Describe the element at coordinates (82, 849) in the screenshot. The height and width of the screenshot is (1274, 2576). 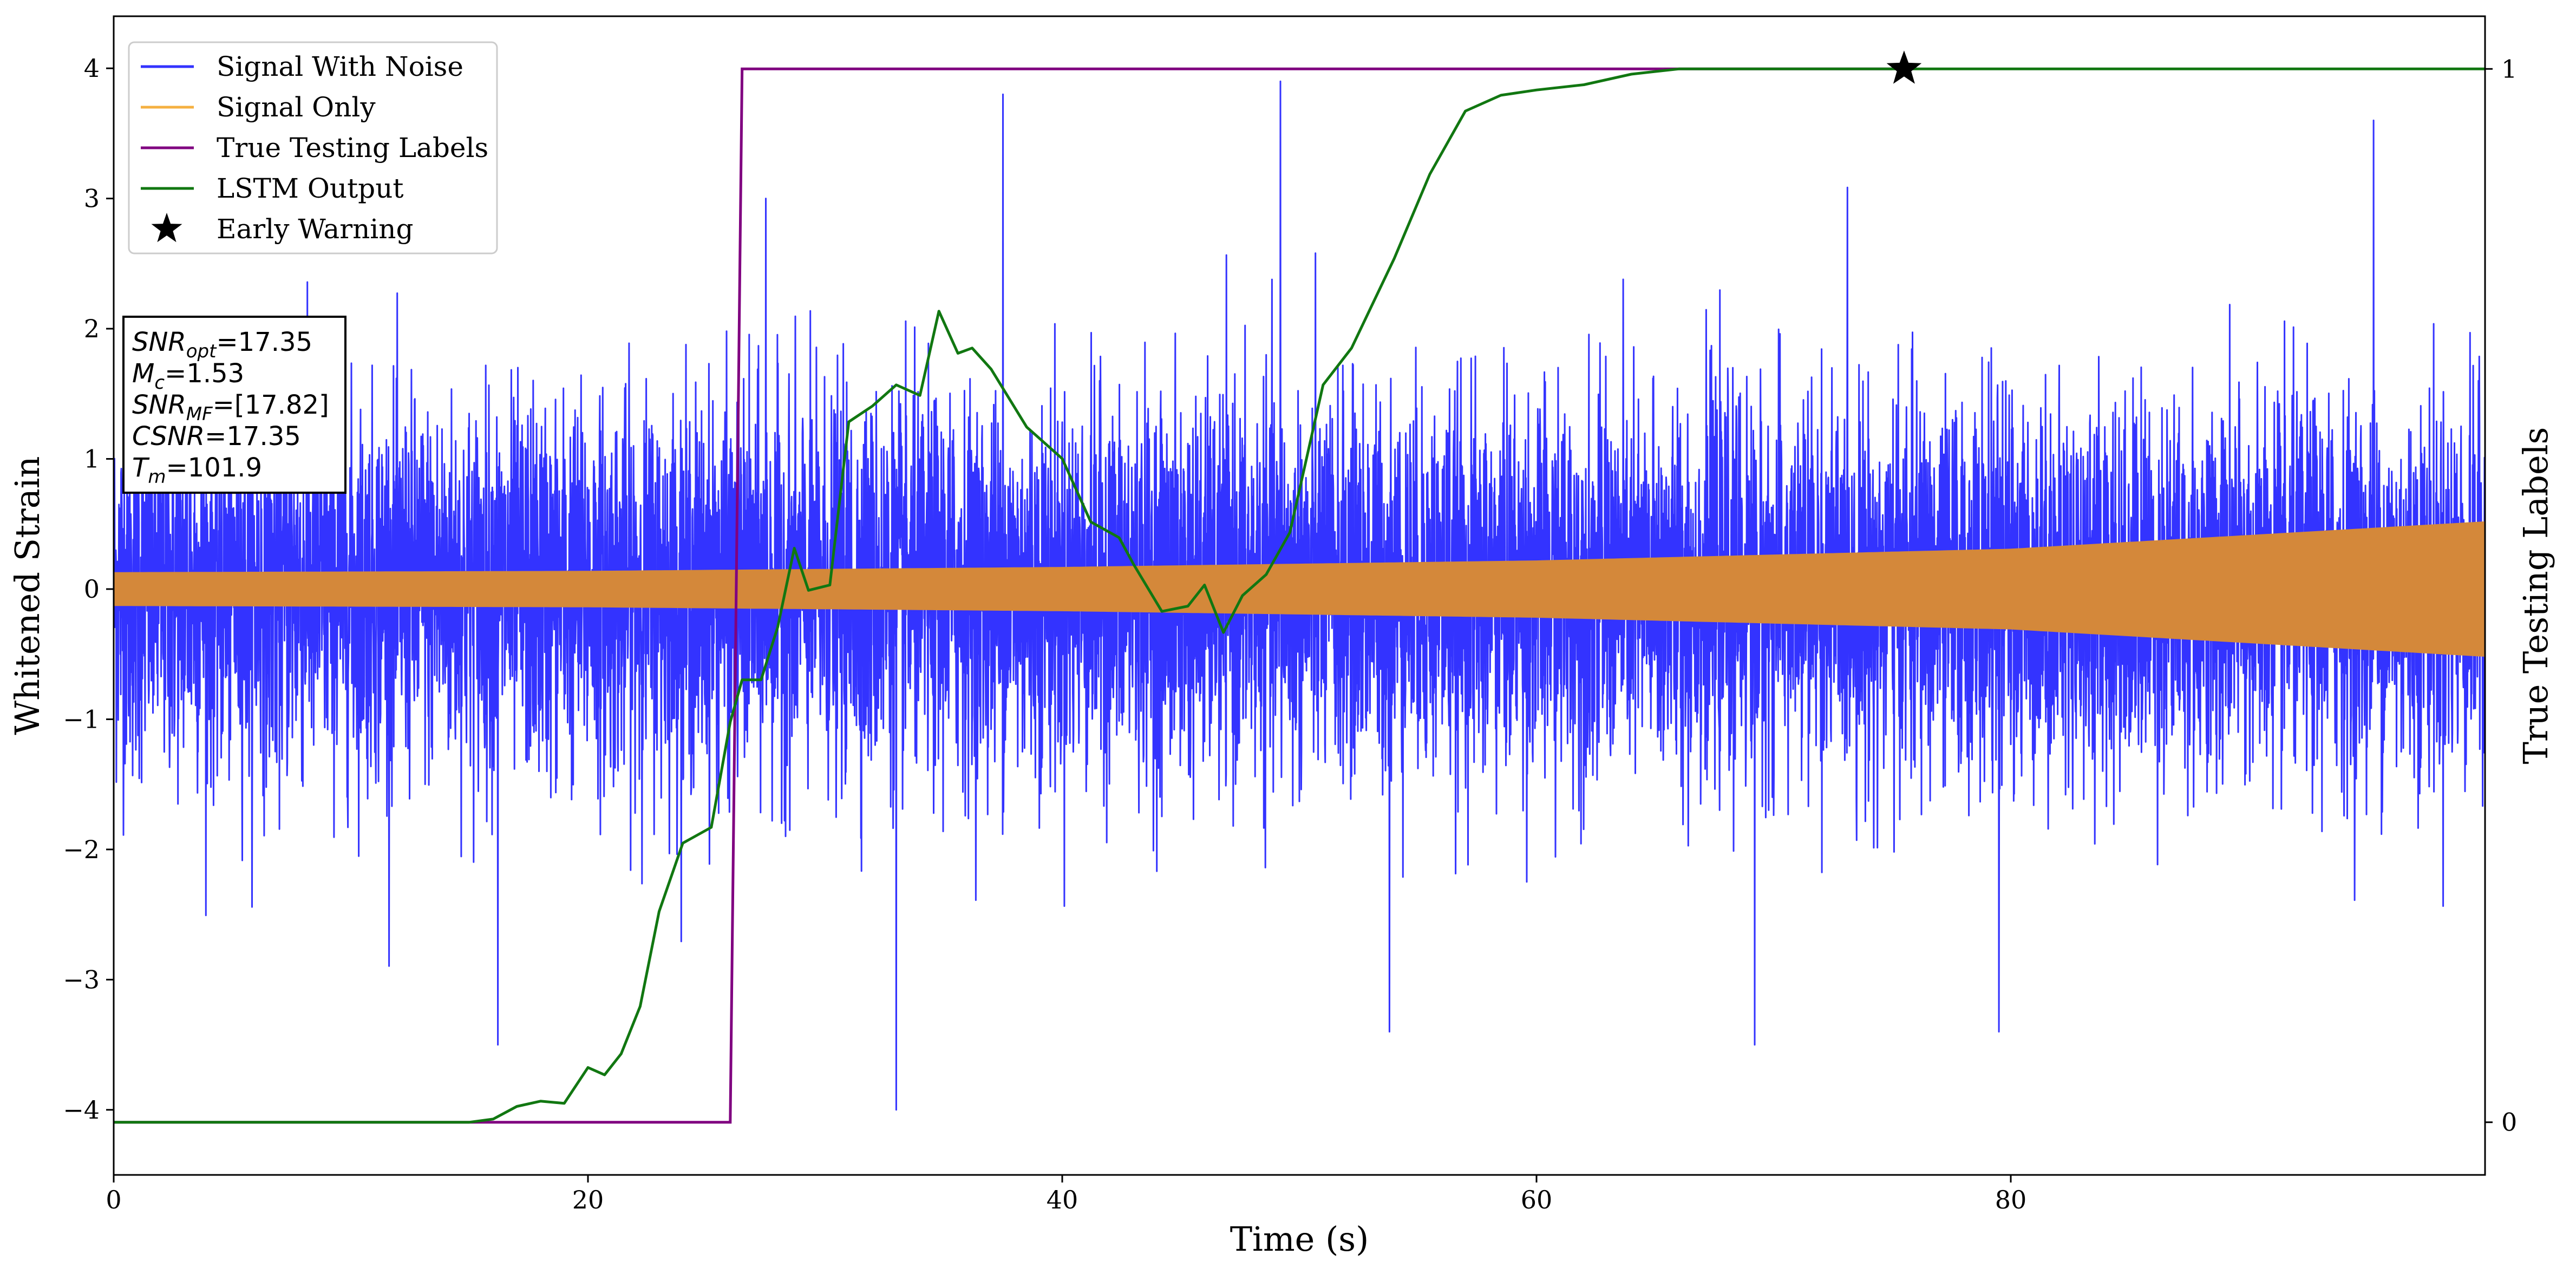
I see `y-tick-label: −2` at that location.